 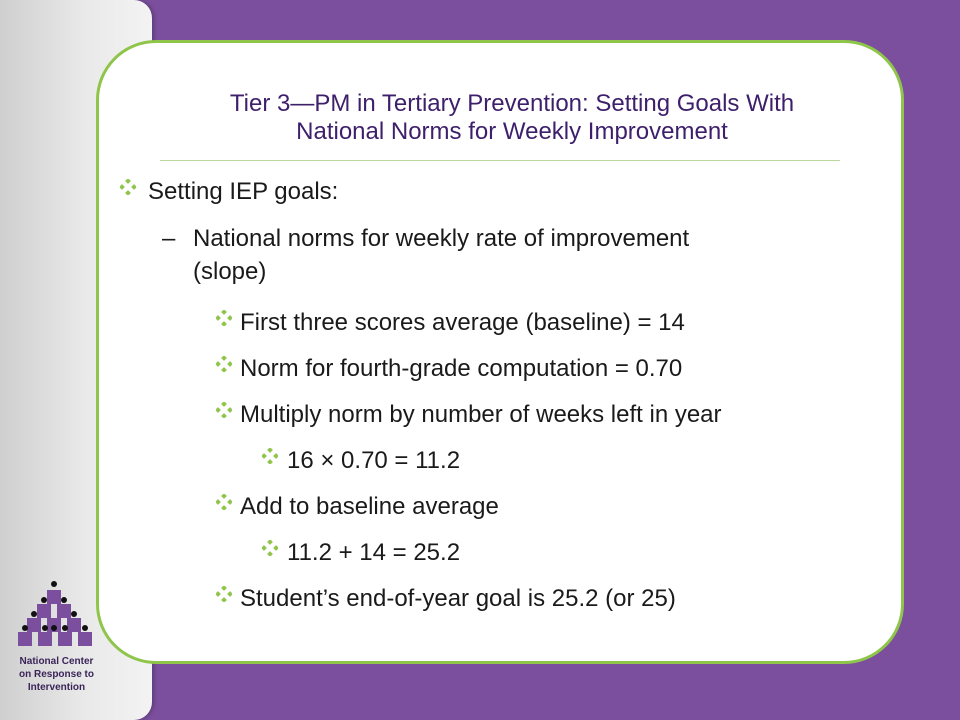 I want to click on dash-marker: –, so click(x=169, y=238).